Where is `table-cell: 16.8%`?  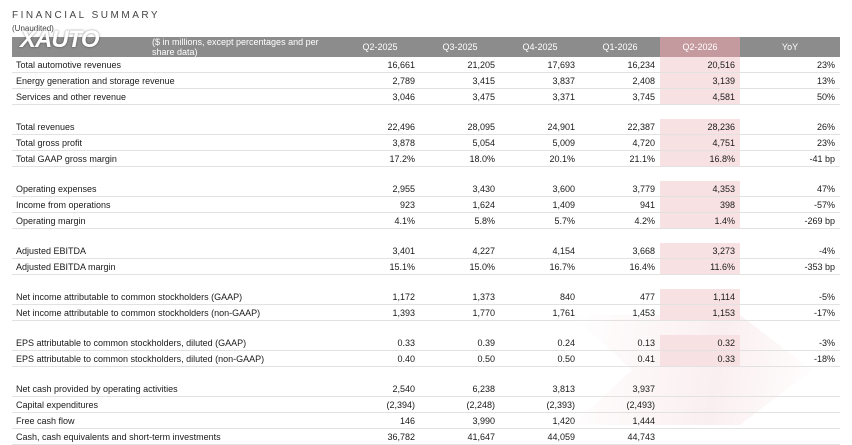
table-cell: 16.8% is located at coordinates (700, 158).